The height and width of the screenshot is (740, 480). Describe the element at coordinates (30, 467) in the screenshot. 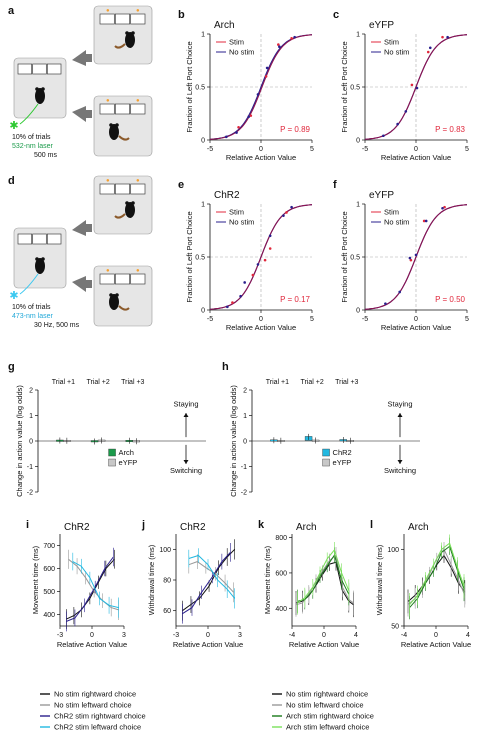

I see `y-tick-label: -1` at that location.